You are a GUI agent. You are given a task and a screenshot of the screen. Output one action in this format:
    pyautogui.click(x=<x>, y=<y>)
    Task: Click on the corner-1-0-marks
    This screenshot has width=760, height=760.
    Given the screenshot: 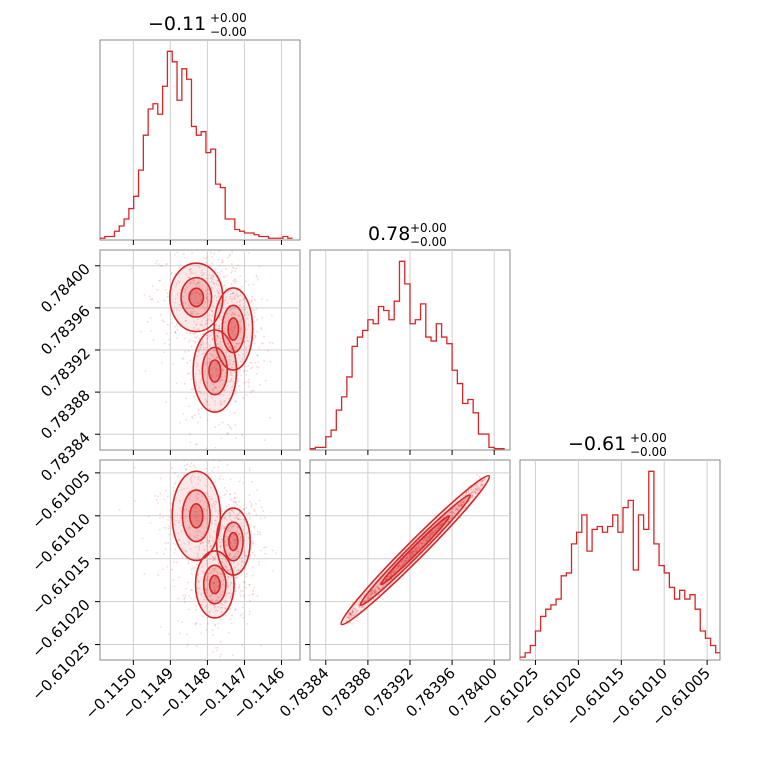 What is the action you would take?
    pyautogui.click(x=202, y=346)
    